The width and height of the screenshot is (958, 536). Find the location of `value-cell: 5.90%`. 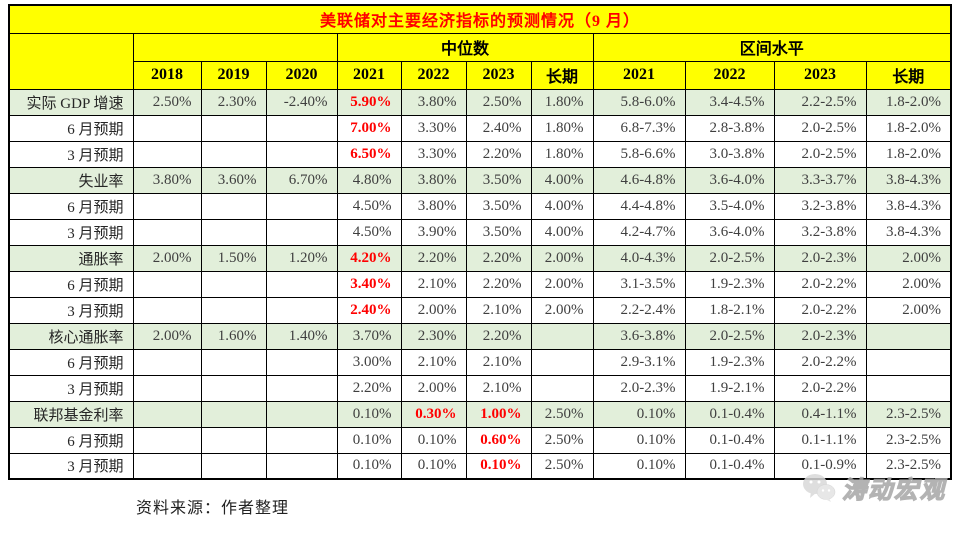

value-cell: 5.90% is located at coordinates (369, 102).